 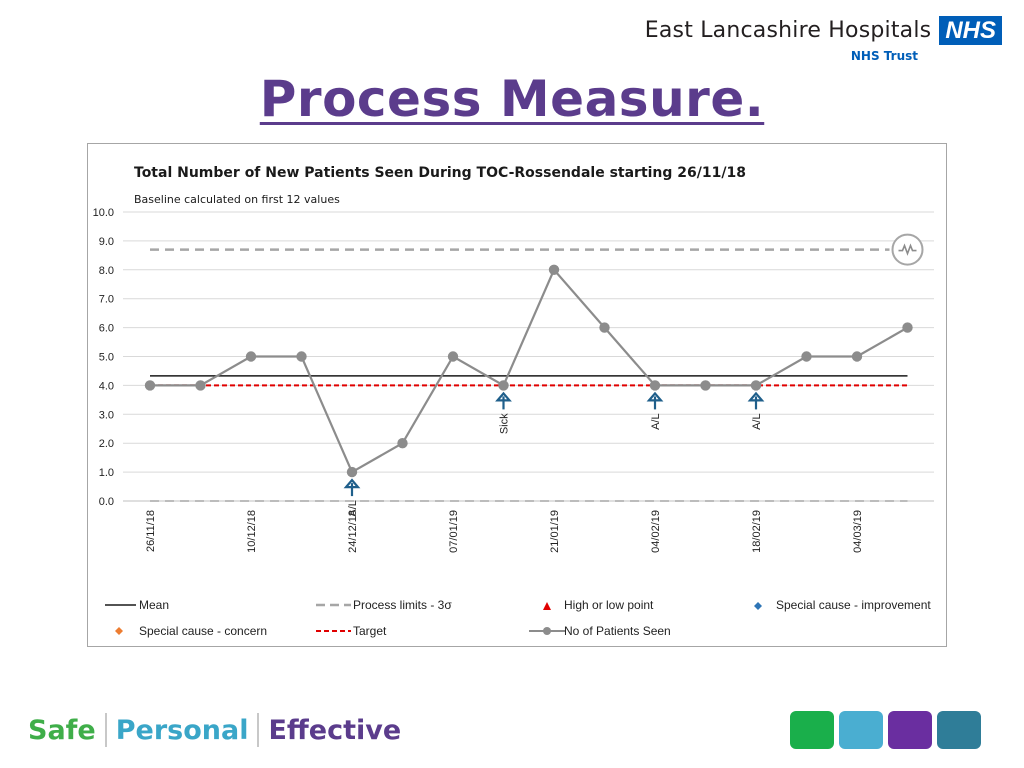 I want to click on chart-subtitle: Baseline calculated on first 12 values, so click(x=237, y=199).